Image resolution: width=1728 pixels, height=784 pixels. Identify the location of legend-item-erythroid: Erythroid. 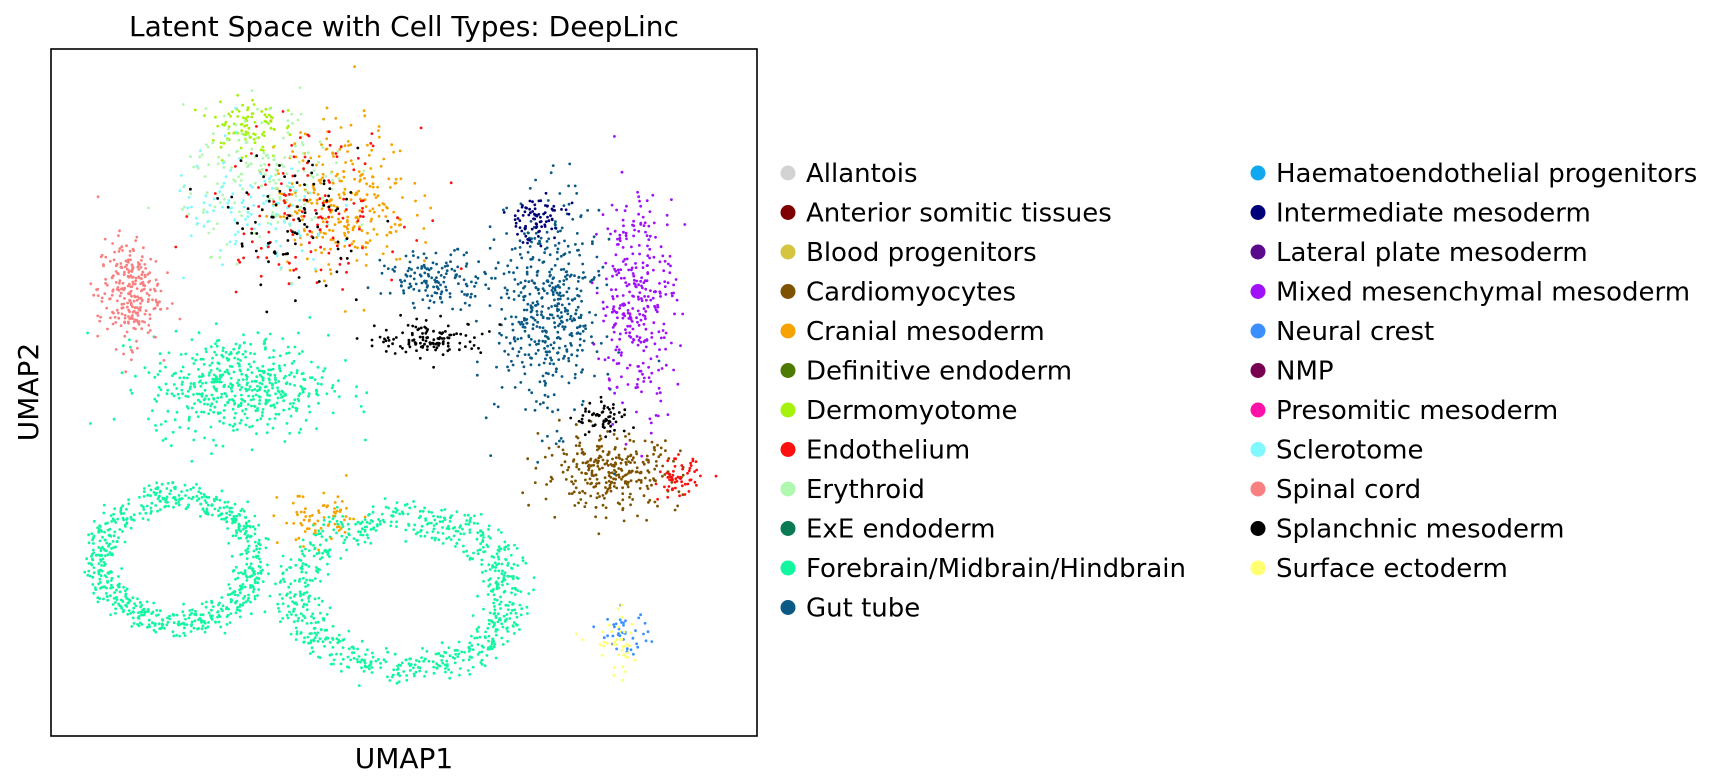
(852, 490).